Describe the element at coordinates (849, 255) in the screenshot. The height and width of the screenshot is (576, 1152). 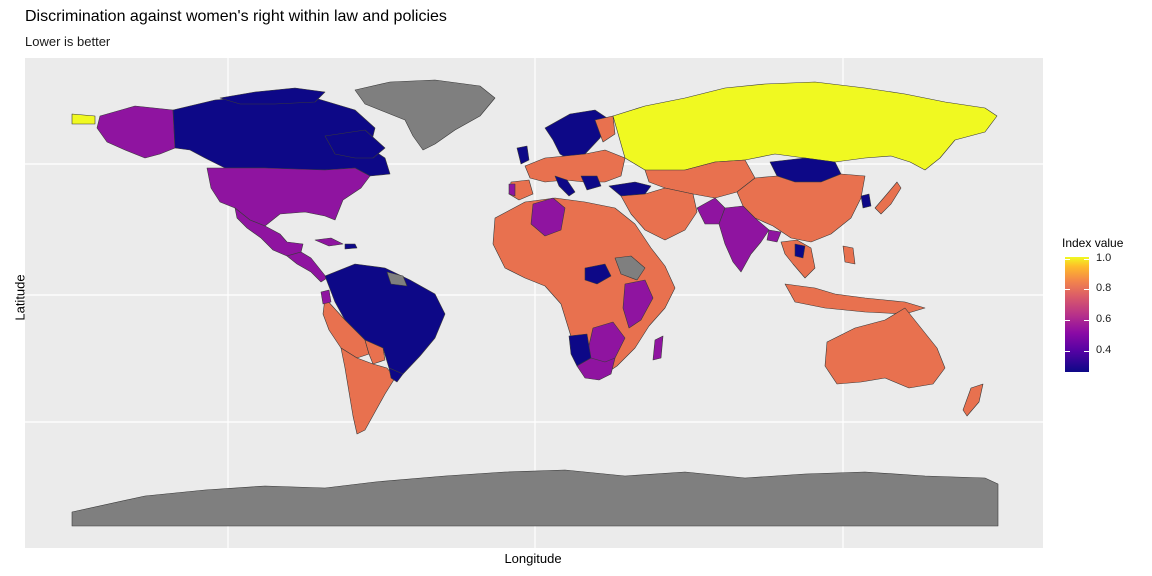
I see `region-philippines` at that location.